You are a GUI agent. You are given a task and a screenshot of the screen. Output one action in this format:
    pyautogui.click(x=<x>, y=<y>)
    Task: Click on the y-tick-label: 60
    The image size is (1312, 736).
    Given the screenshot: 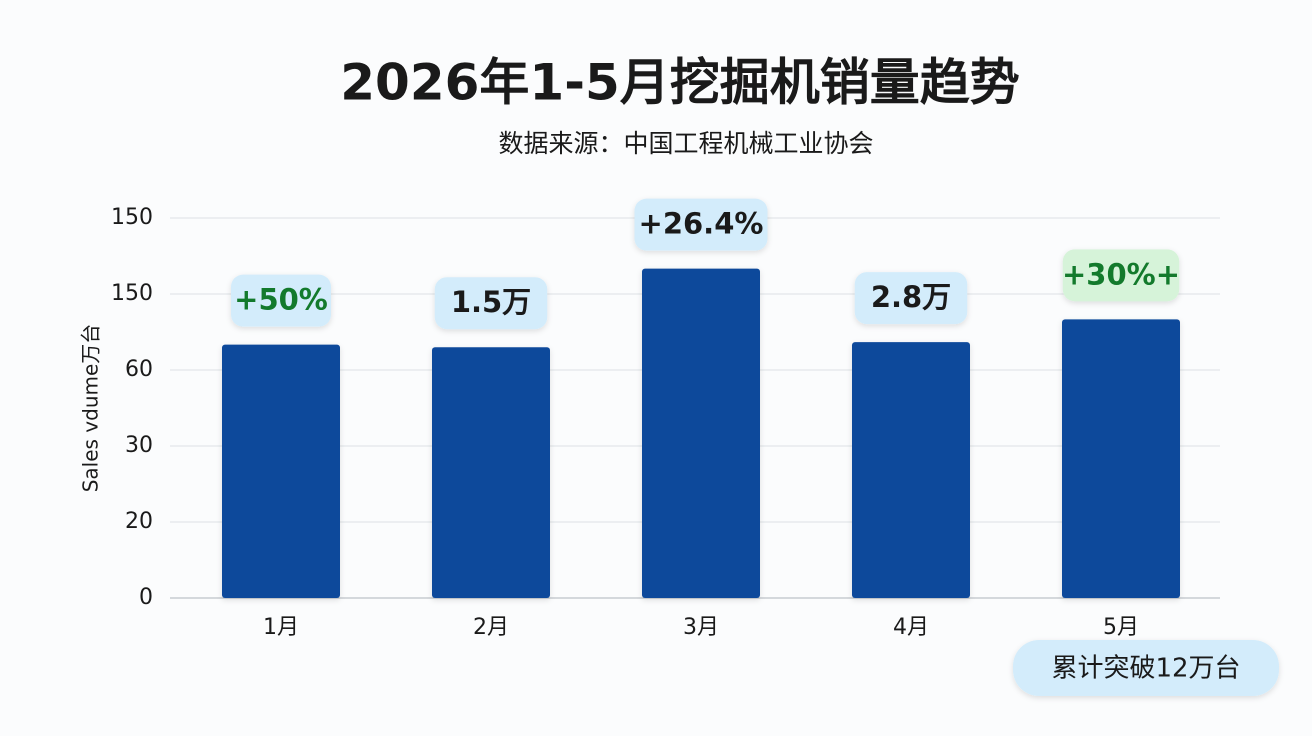 What is the action you would take?
    pyautogui.click(x=139, y=369)
    